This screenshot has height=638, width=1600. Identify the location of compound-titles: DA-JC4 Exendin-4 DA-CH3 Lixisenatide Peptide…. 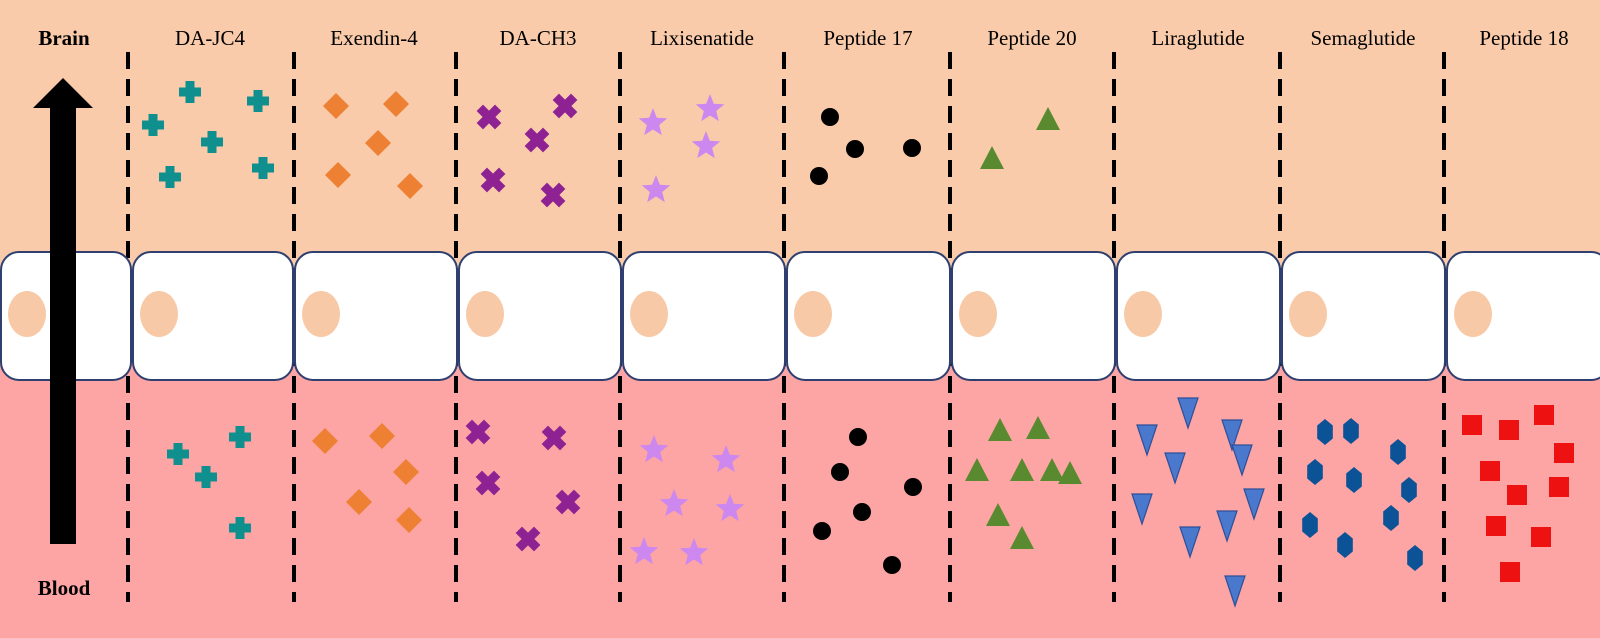
(872, 38).